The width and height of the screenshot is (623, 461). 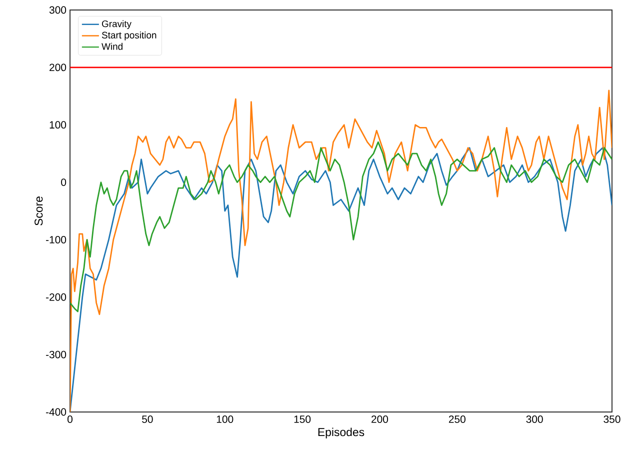 I want to click on y-tick-label: 100, so click(x=58, y=125).